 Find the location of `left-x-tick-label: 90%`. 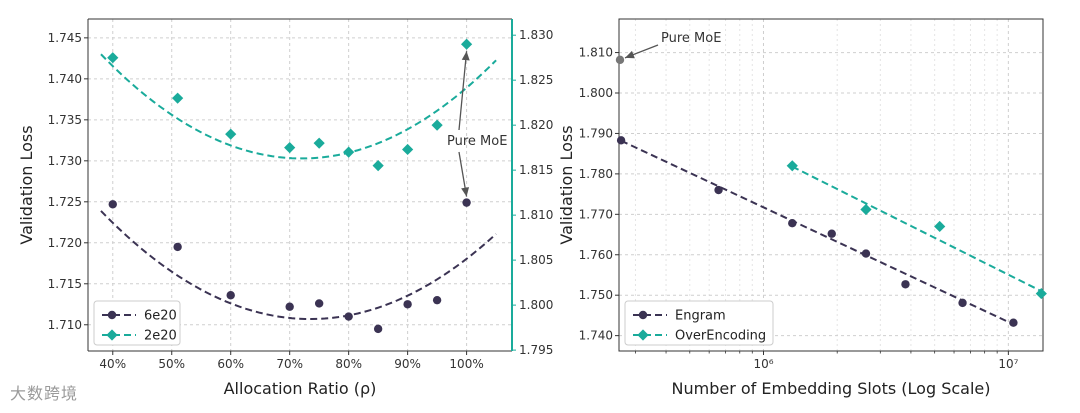

left-x-tick-label: 90% is located at coordinates (407, 364).